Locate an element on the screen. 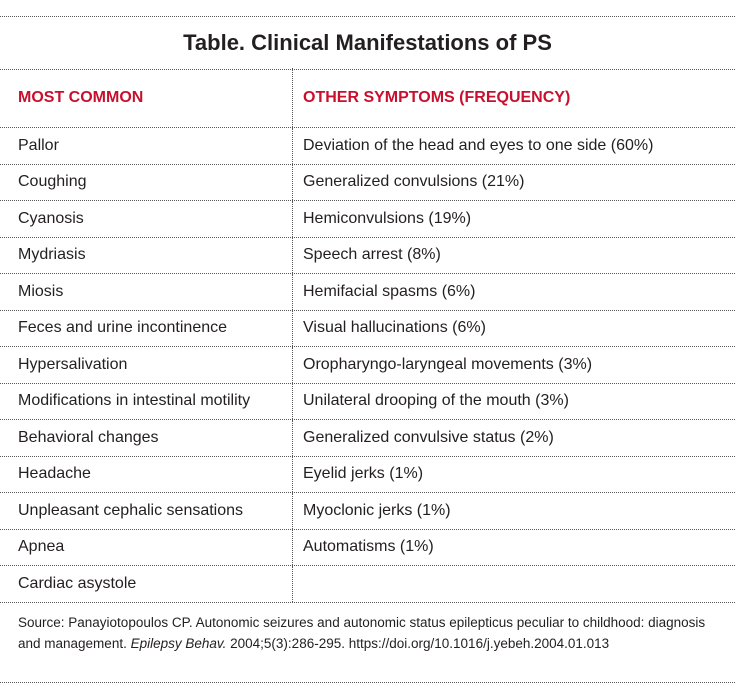 This screenshot has height=698, width=735. most-common-cell: Hypersalivation is located at coordinates (146, 365).